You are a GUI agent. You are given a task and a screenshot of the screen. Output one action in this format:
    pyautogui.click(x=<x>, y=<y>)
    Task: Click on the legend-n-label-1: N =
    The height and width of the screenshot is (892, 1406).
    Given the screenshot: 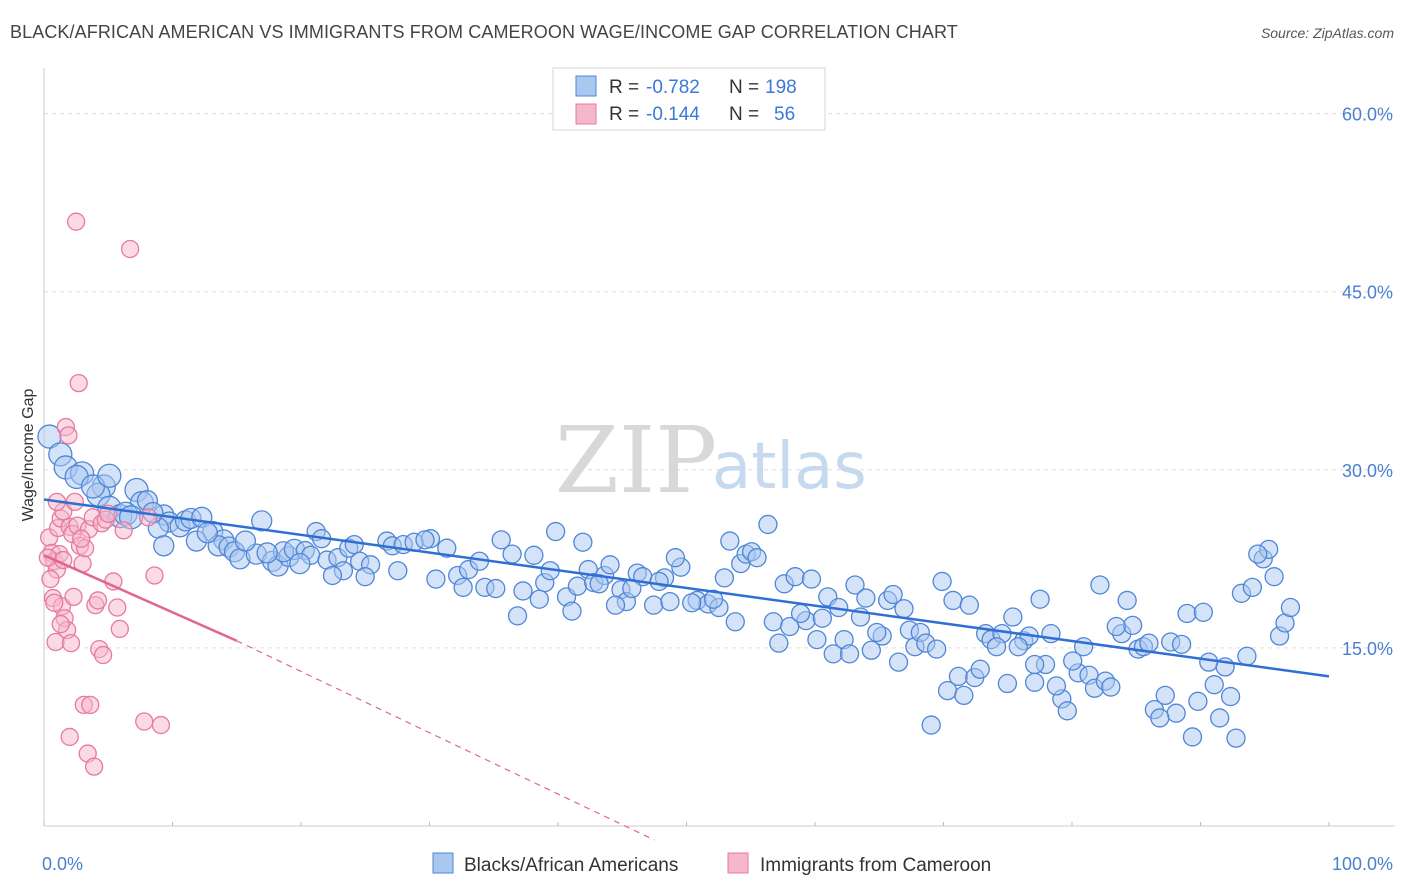 What is the action you would take?
    pyautogui.click(x=744, y=87)
    